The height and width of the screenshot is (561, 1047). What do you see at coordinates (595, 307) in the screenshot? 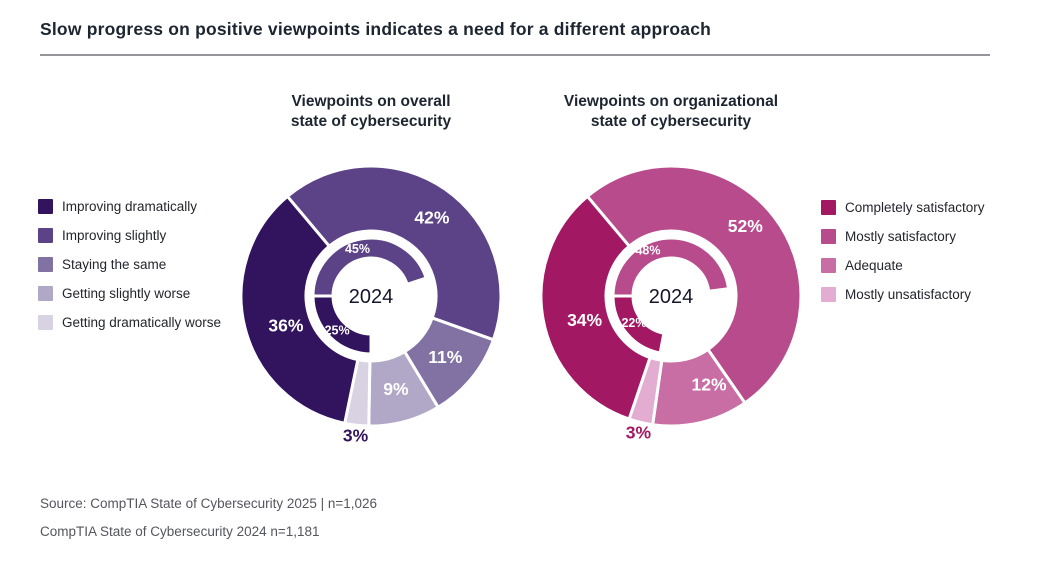
I see `outer-ring-segment-completely-satisfactory` at bounding box center [595, 307].